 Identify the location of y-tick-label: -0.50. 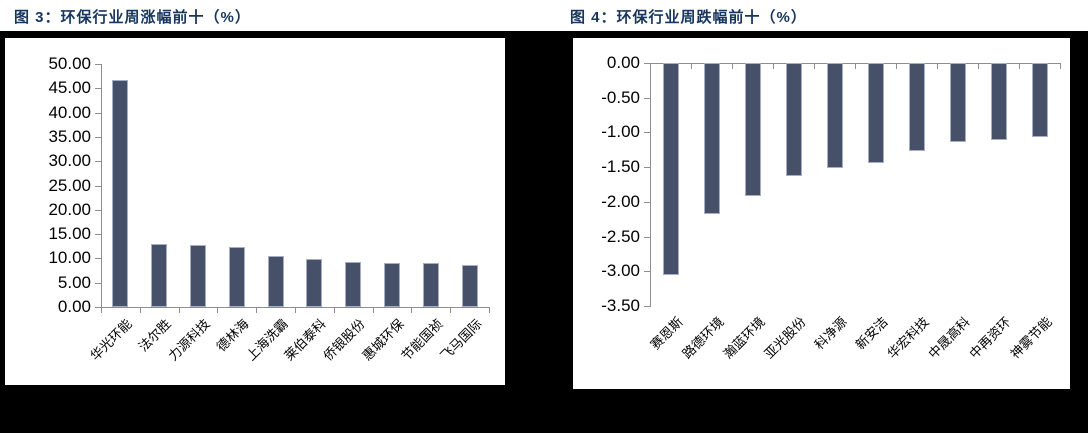
(620, 97).